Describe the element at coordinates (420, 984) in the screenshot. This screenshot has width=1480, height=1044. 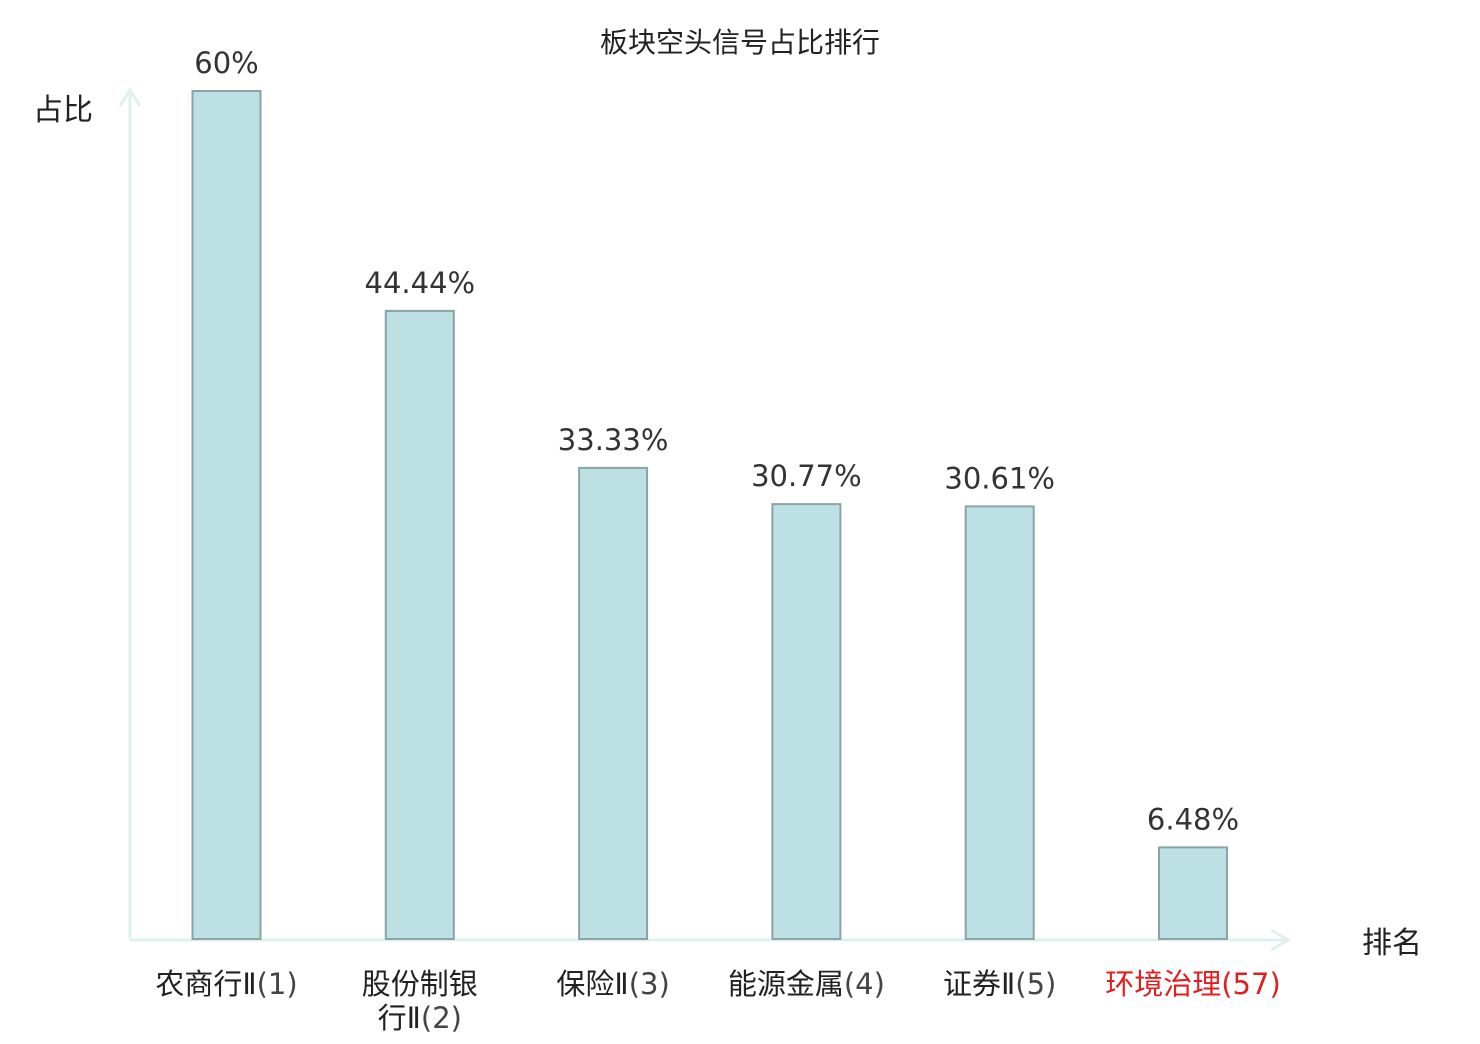
I see `tick-label: 股份制银` at that location.